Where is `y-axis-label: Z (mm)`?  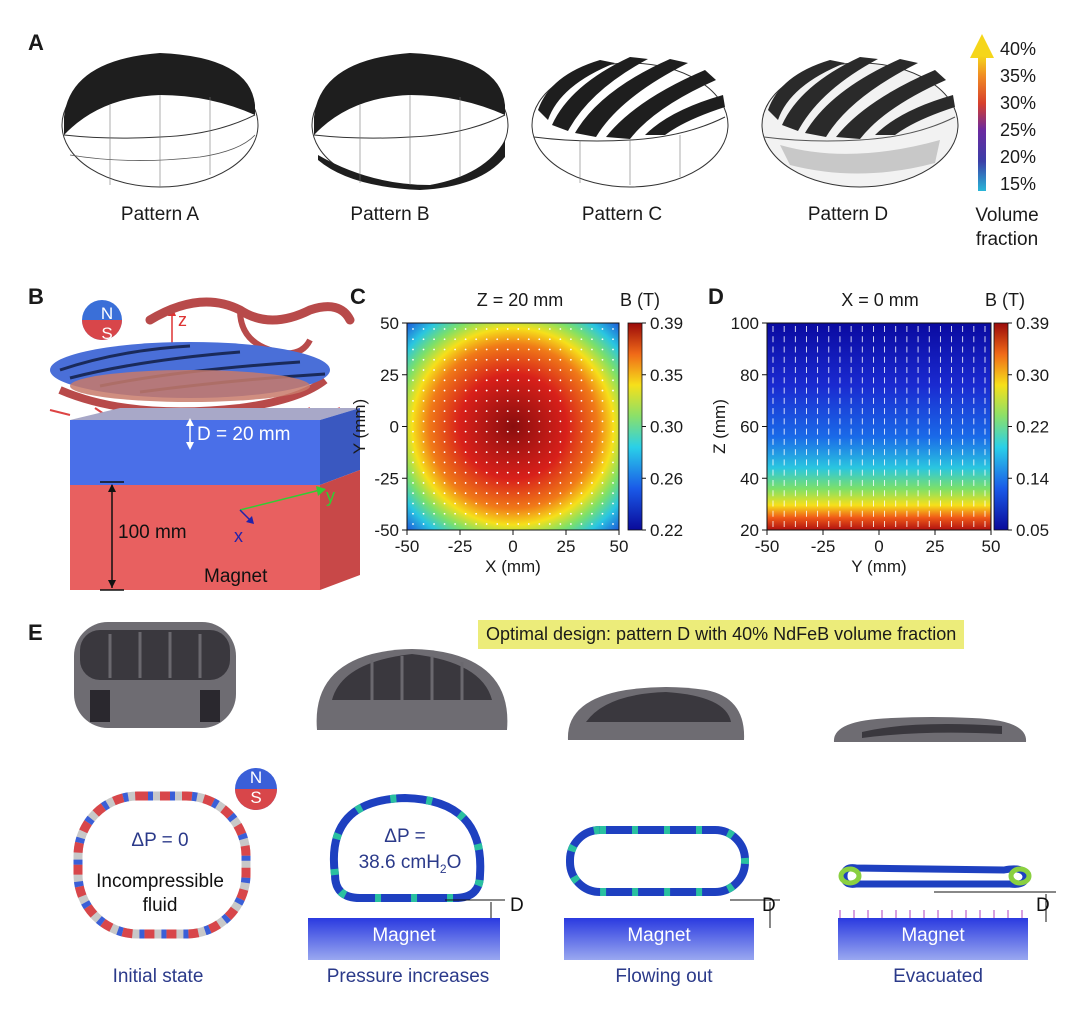 y-axis-label: Z (mm) is located at coordinates (719, 426).